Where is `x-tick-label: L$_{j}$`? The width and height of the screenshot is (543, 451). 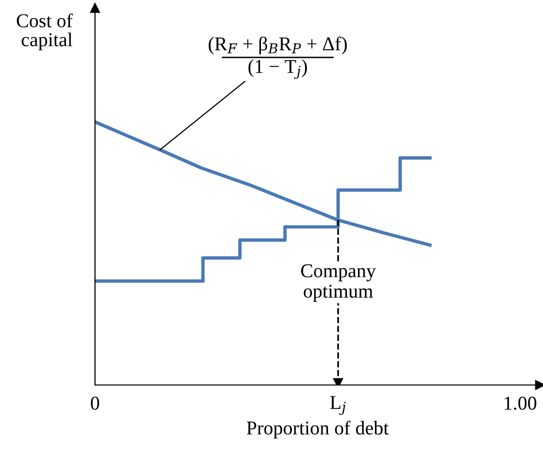 x-tick-label: L$_{j}$ is located at coordinates (338, 405).